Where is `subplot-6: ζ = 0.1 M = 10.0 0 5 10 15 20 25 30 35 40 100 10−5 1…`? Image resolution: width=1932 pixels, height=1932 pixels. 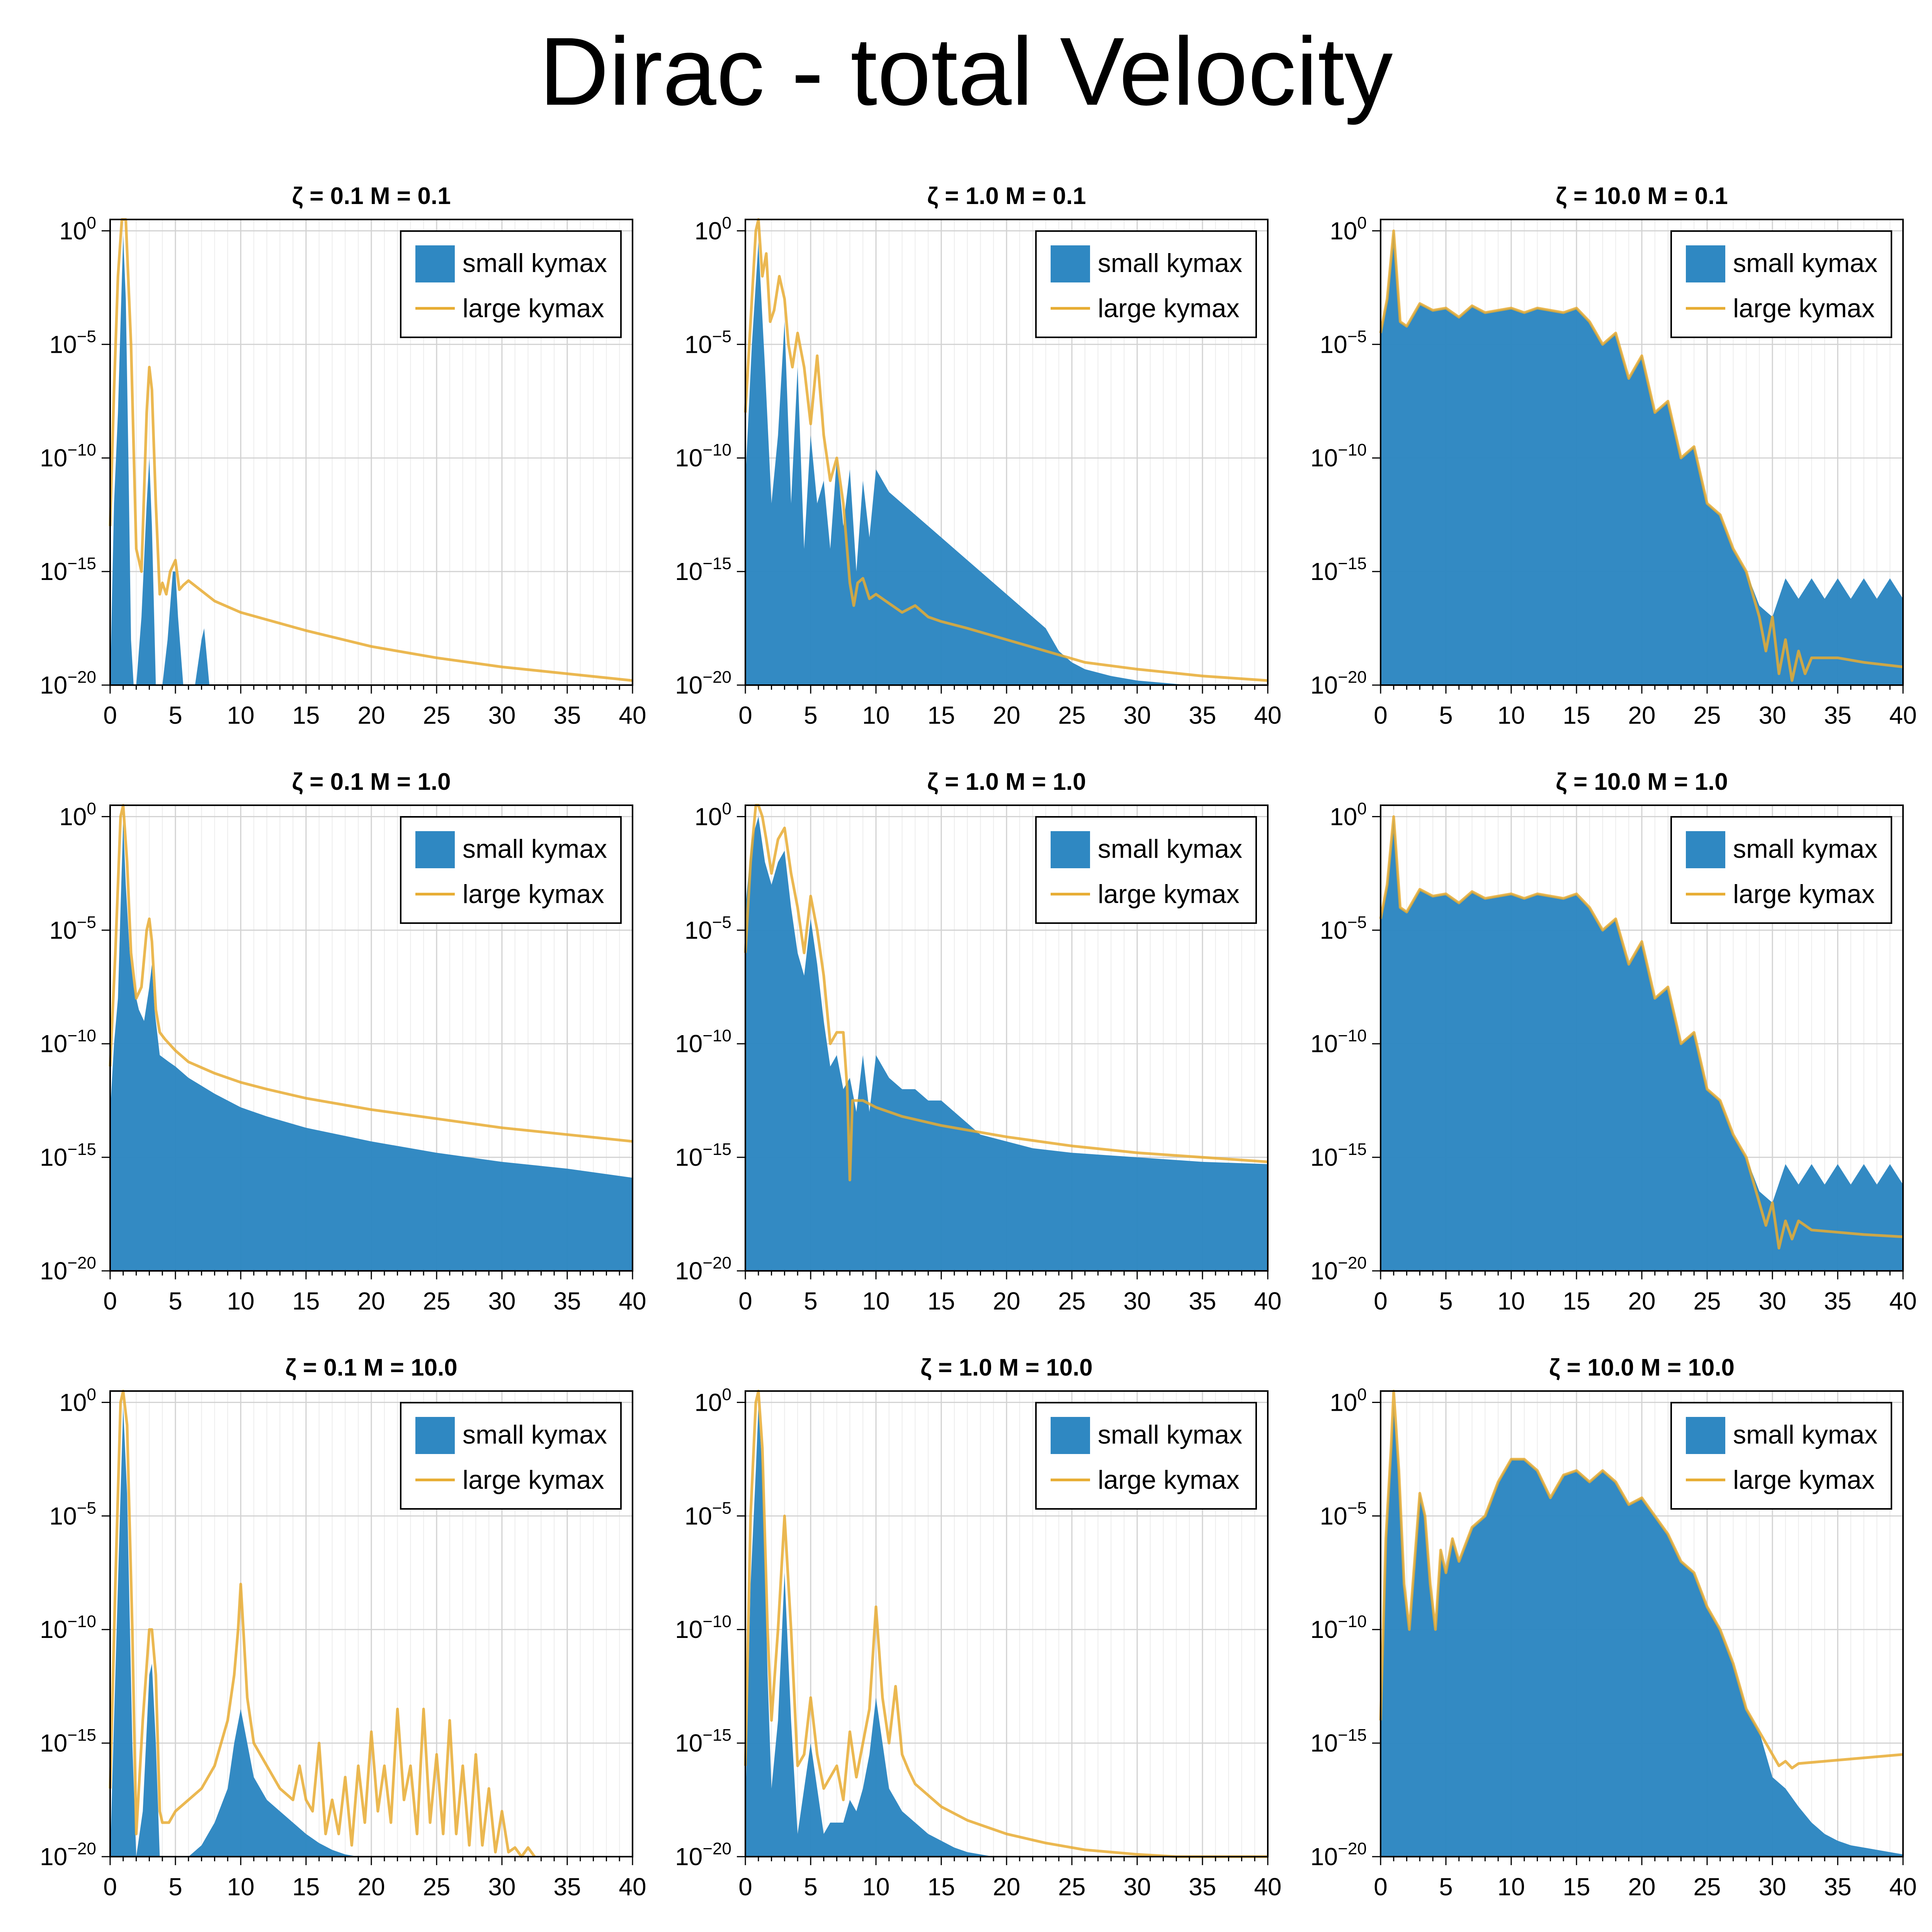 subplot-6: ζ = 0.1 M = 10.0 0 5 10 15 20 25 30 35 40 100 10−5 1… is located at coordinates (343, 1628).